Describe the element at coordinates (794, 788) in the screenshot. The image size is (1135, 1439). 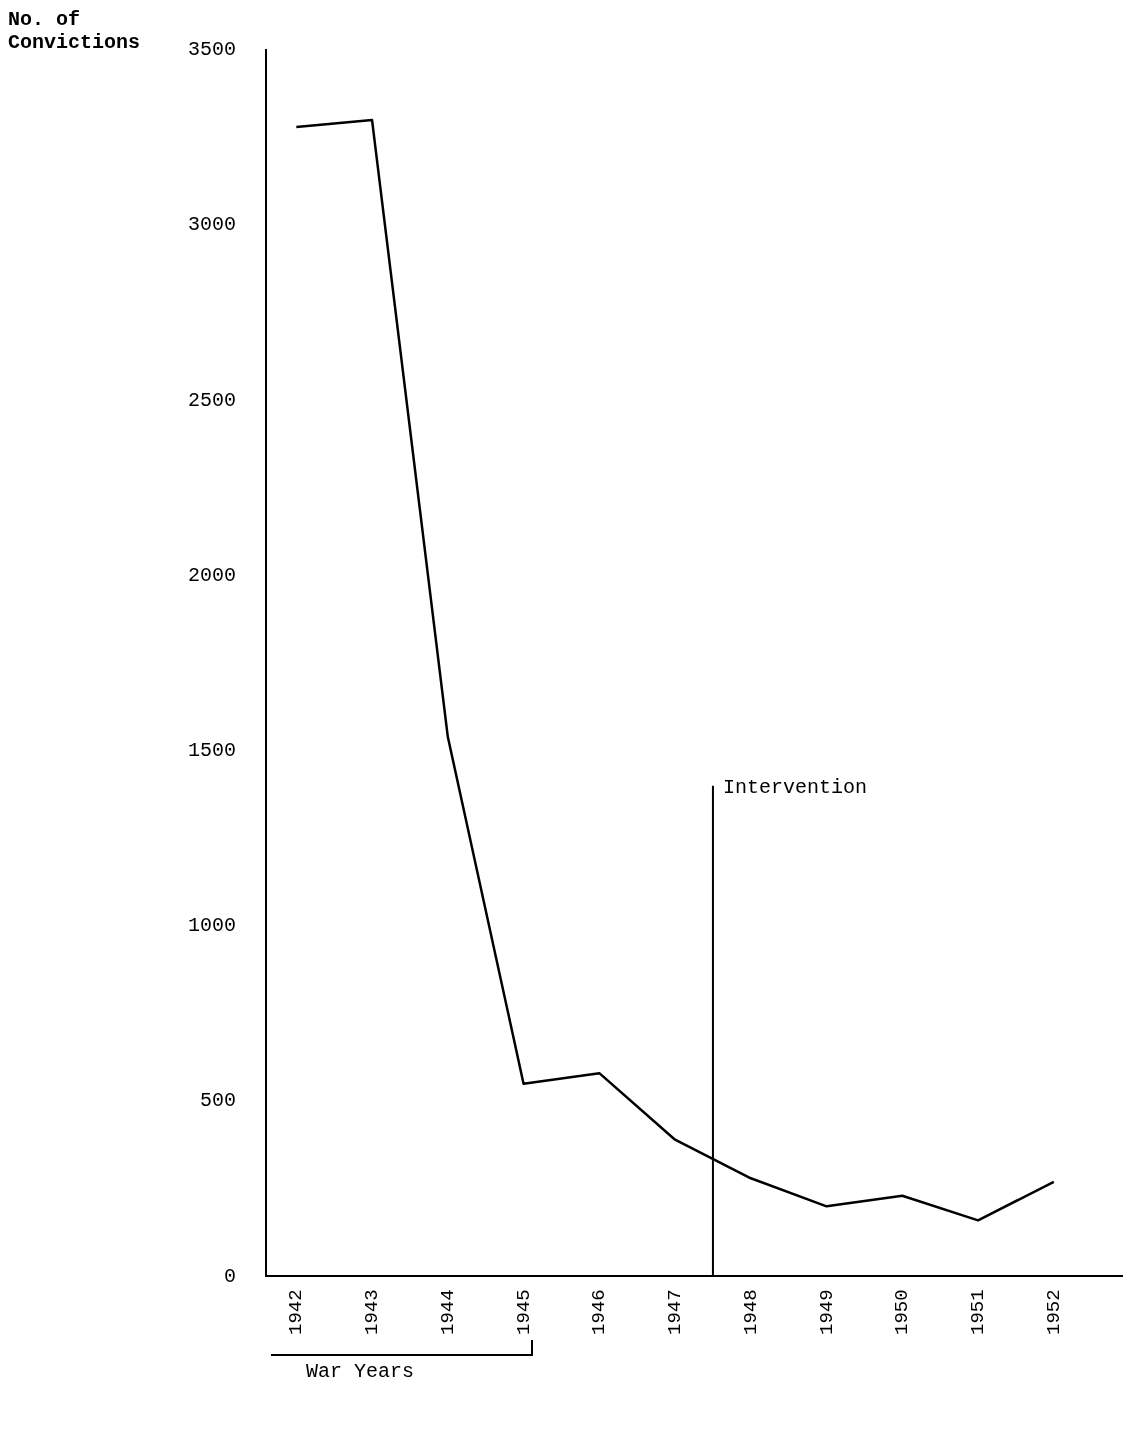
I see `ref-line-label: Intervention` at that location.